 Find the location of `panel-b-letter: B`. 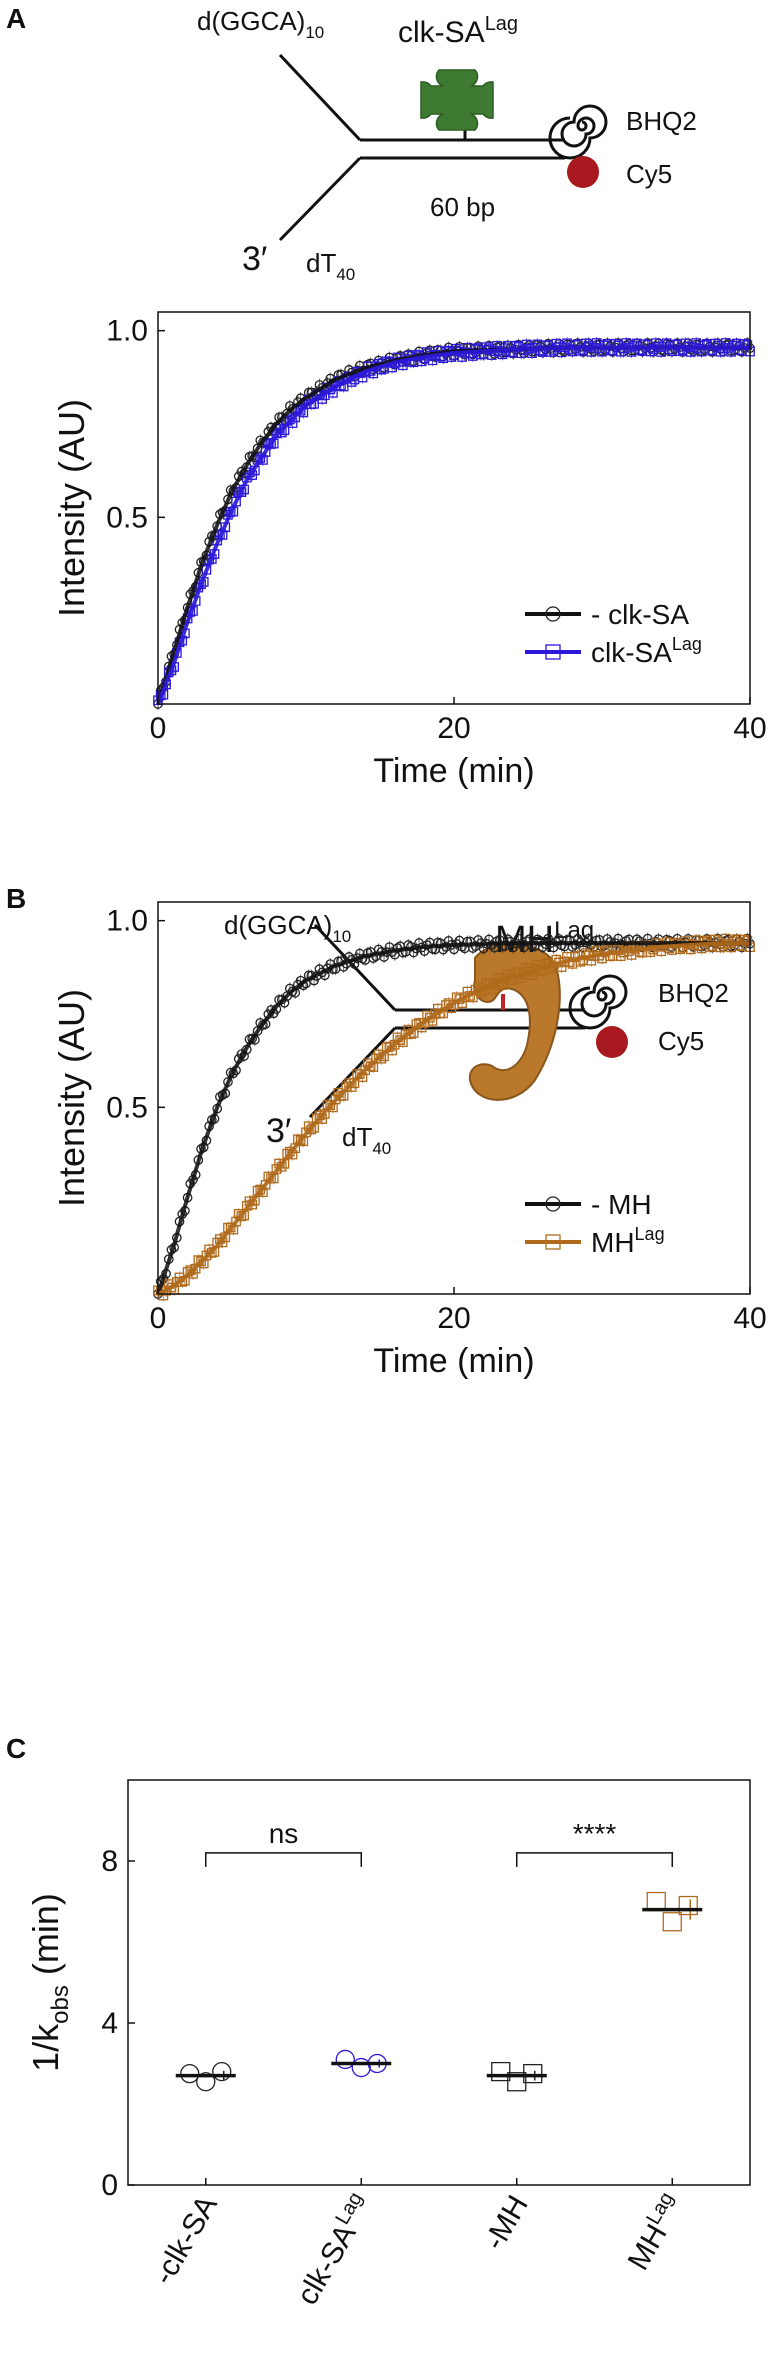

panel-b-letter: B is located at coordinates (16, 898).